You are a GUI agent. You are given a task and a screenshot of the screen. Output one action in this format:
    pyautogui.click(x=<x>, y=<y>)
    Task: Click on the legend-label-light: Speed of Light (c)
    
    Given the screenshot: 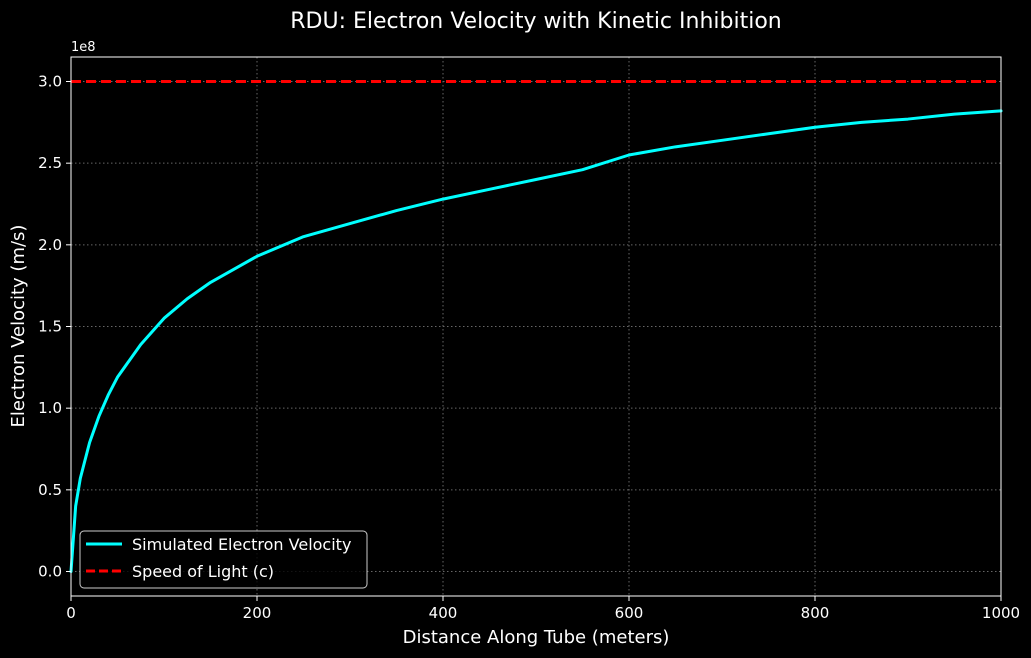 What is the action you would take?
    pyautogui.click(x=203, y=571)
    